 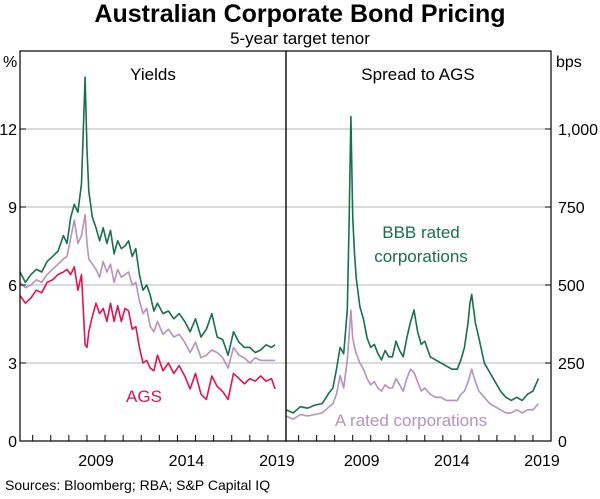 What do you see at coordinates (571, 286) in the screenshot?
I see `y-tick-label-right: 500` at bounding box center [571, 286].